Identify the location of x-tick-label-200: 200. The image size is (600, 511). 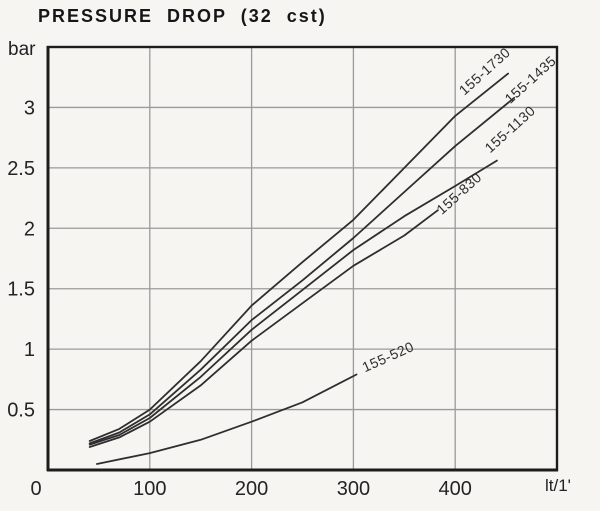
(251, 489).